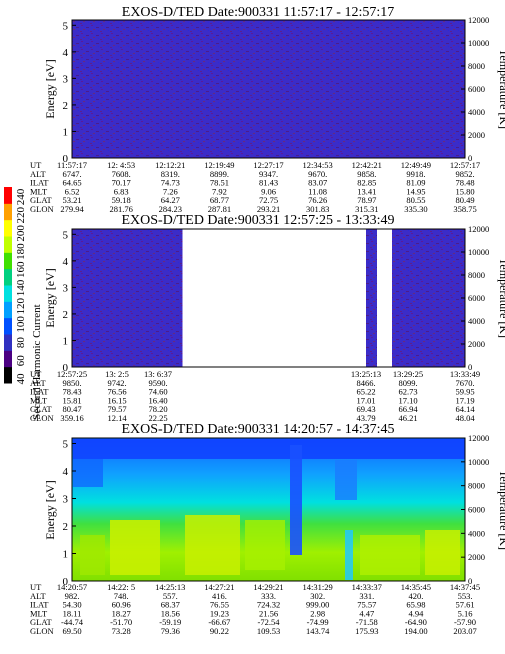 The image size is (505, 654). I want to click on table-cell: 68.37, so click(170, 605).